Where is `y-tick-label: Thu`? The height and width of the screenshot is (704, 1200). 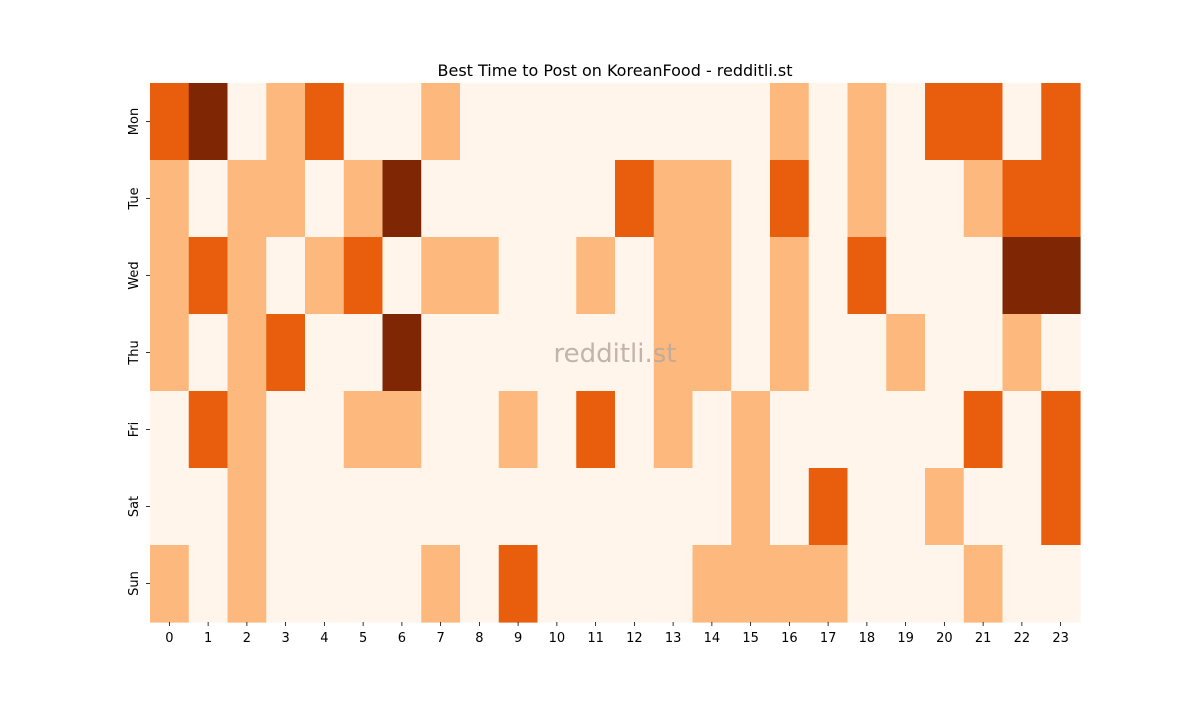 y-tick-label: Thu is located at coordinates (134, 352).